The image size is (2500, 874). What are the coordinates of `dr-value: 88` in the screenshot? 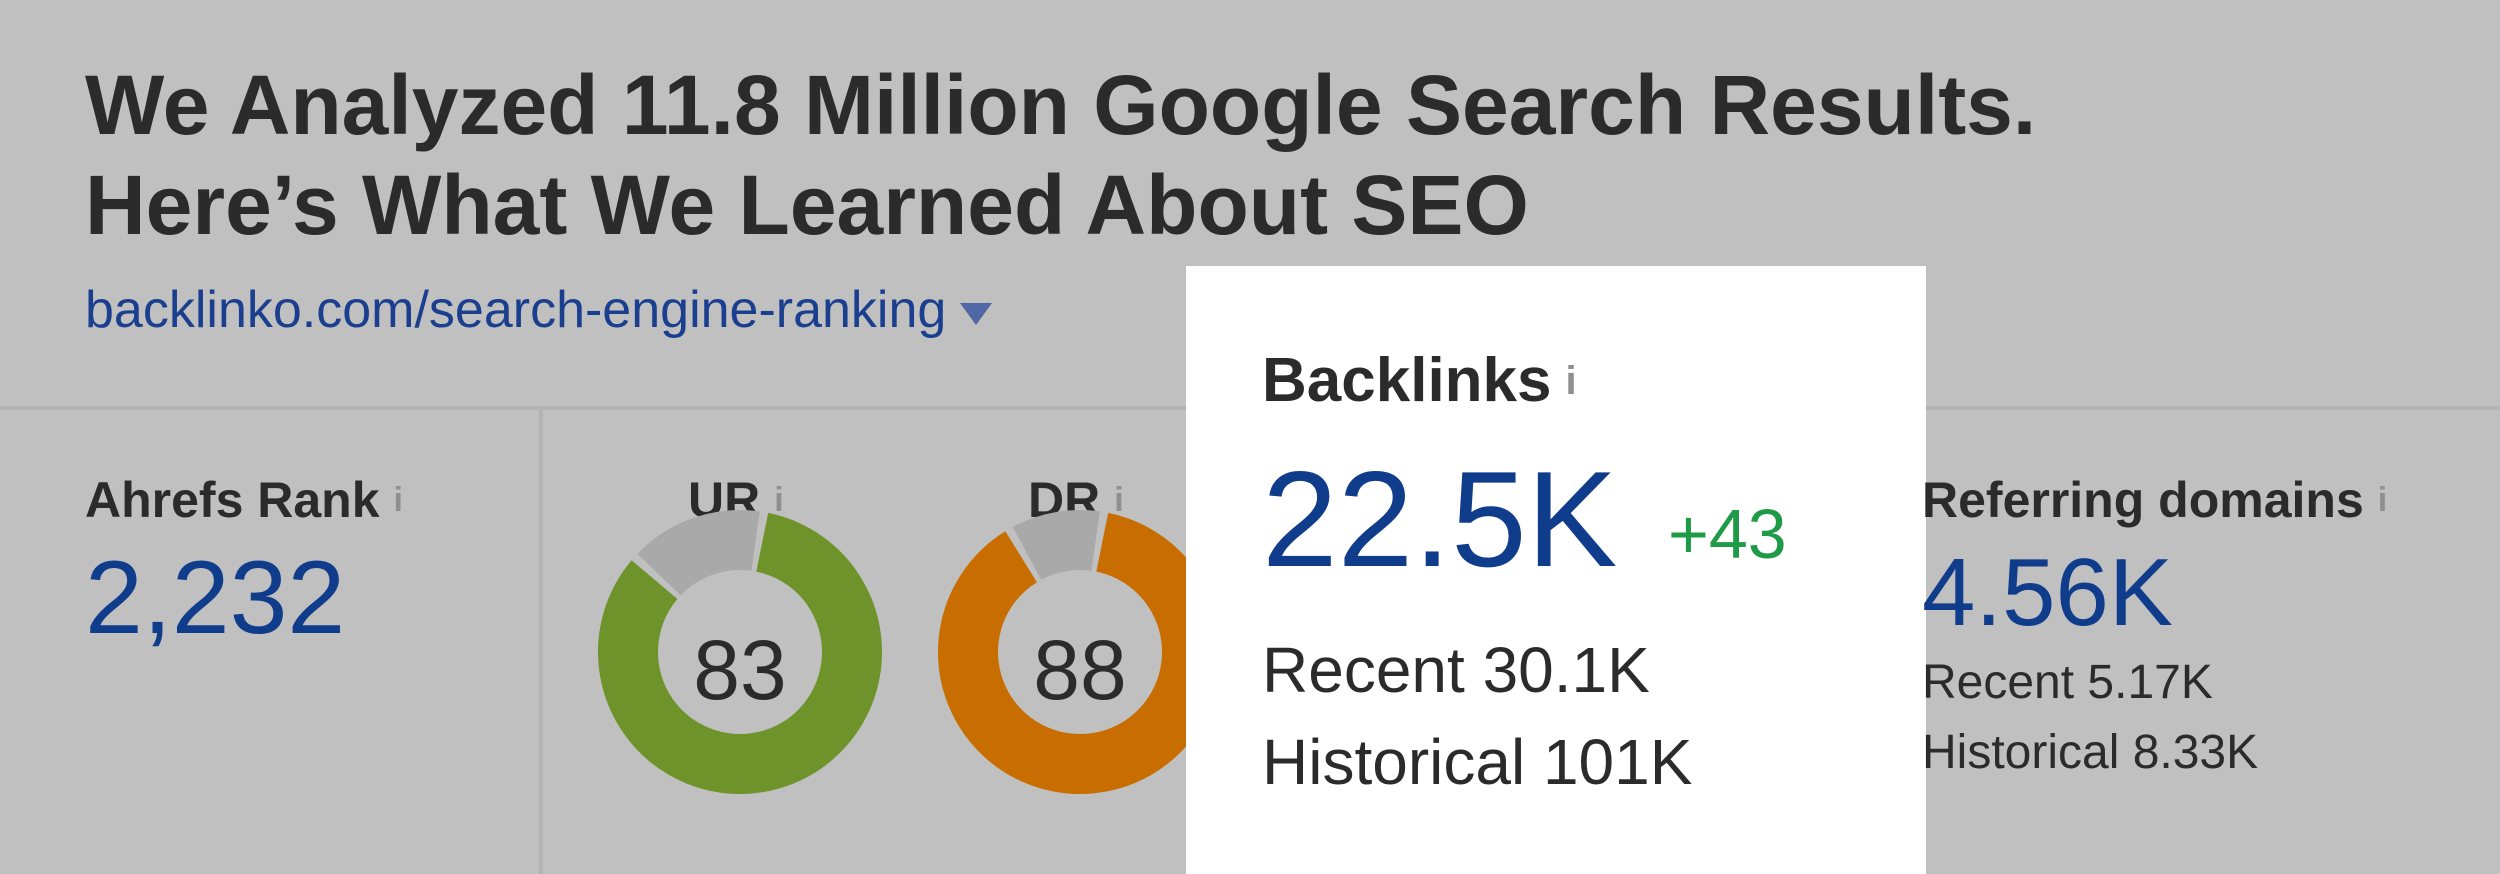 It's located at (1080, 670).